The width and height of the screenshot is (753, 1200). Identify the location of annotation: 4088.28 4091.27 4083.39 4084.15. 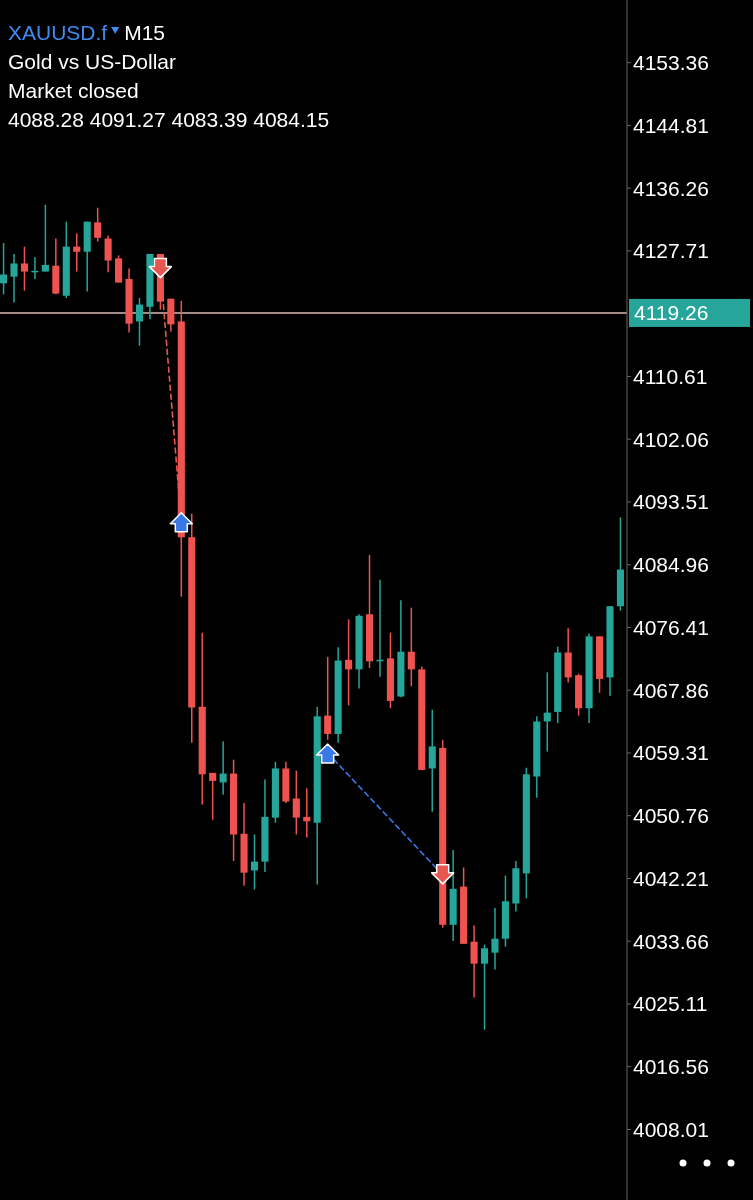
(169, 119).